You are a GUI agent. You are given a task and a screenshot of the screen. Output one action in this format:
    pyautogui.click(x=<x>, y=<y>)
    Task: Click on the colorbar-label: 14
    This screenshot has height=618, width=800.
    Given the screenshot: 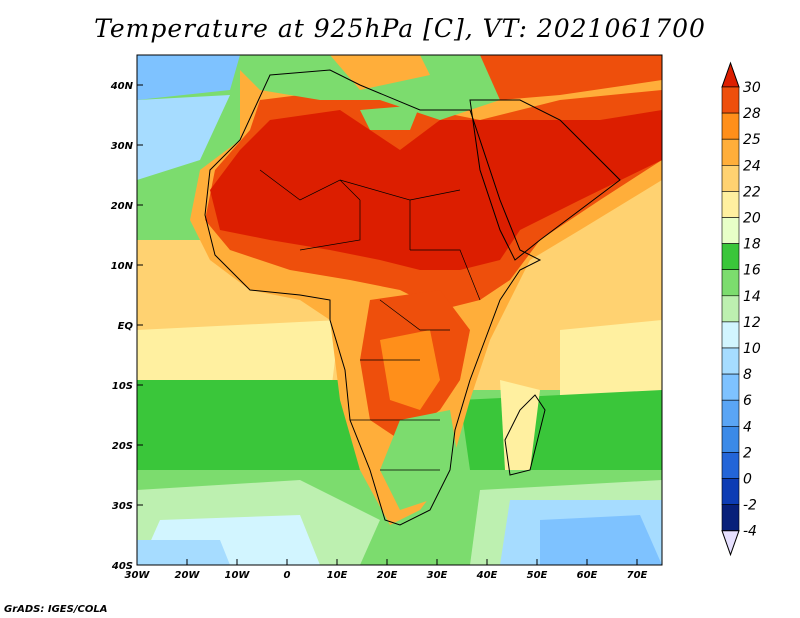 What is the action you would take?
    pyautogui.click(x=752, y=297)
    